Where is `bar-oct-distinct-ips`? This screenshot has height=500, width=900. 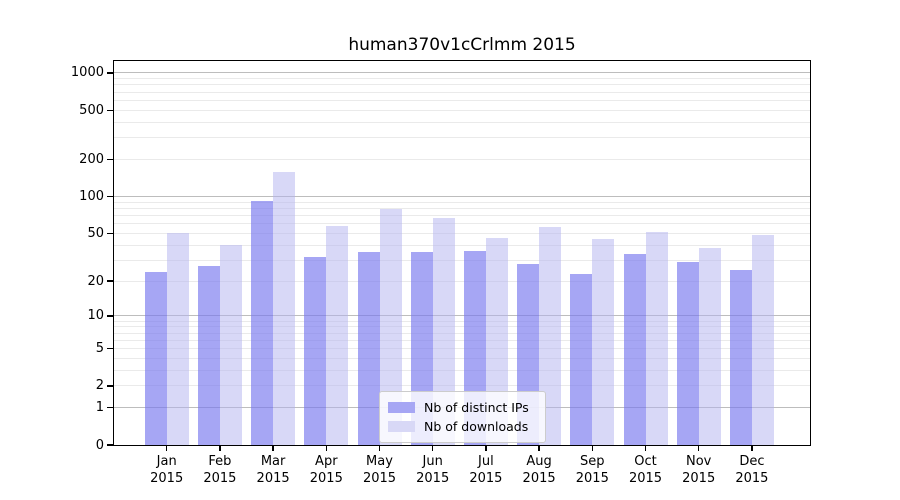 bar-oct-distinct-ips is located at coordinates (634, 349).